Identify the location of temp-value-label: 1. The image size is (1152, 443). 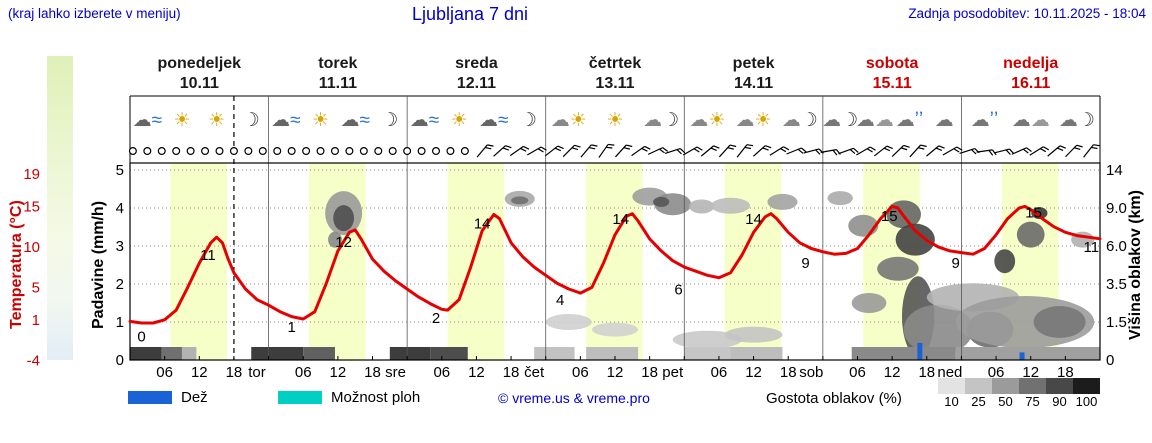
(291, 327).